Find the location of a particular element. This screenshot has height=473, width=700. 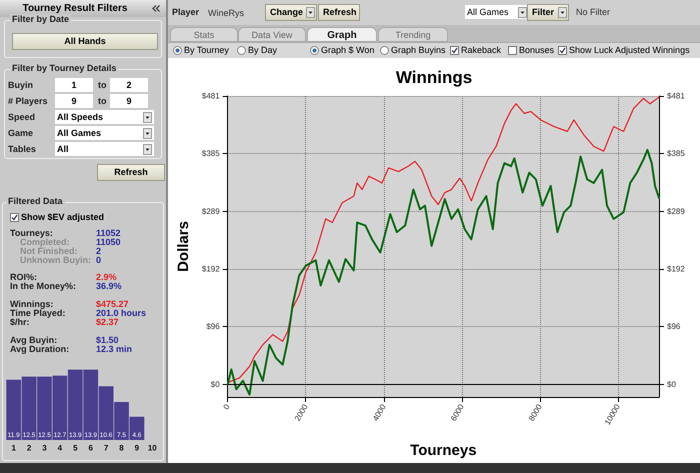

text: 2.9% is located at coordinates (106, 277).